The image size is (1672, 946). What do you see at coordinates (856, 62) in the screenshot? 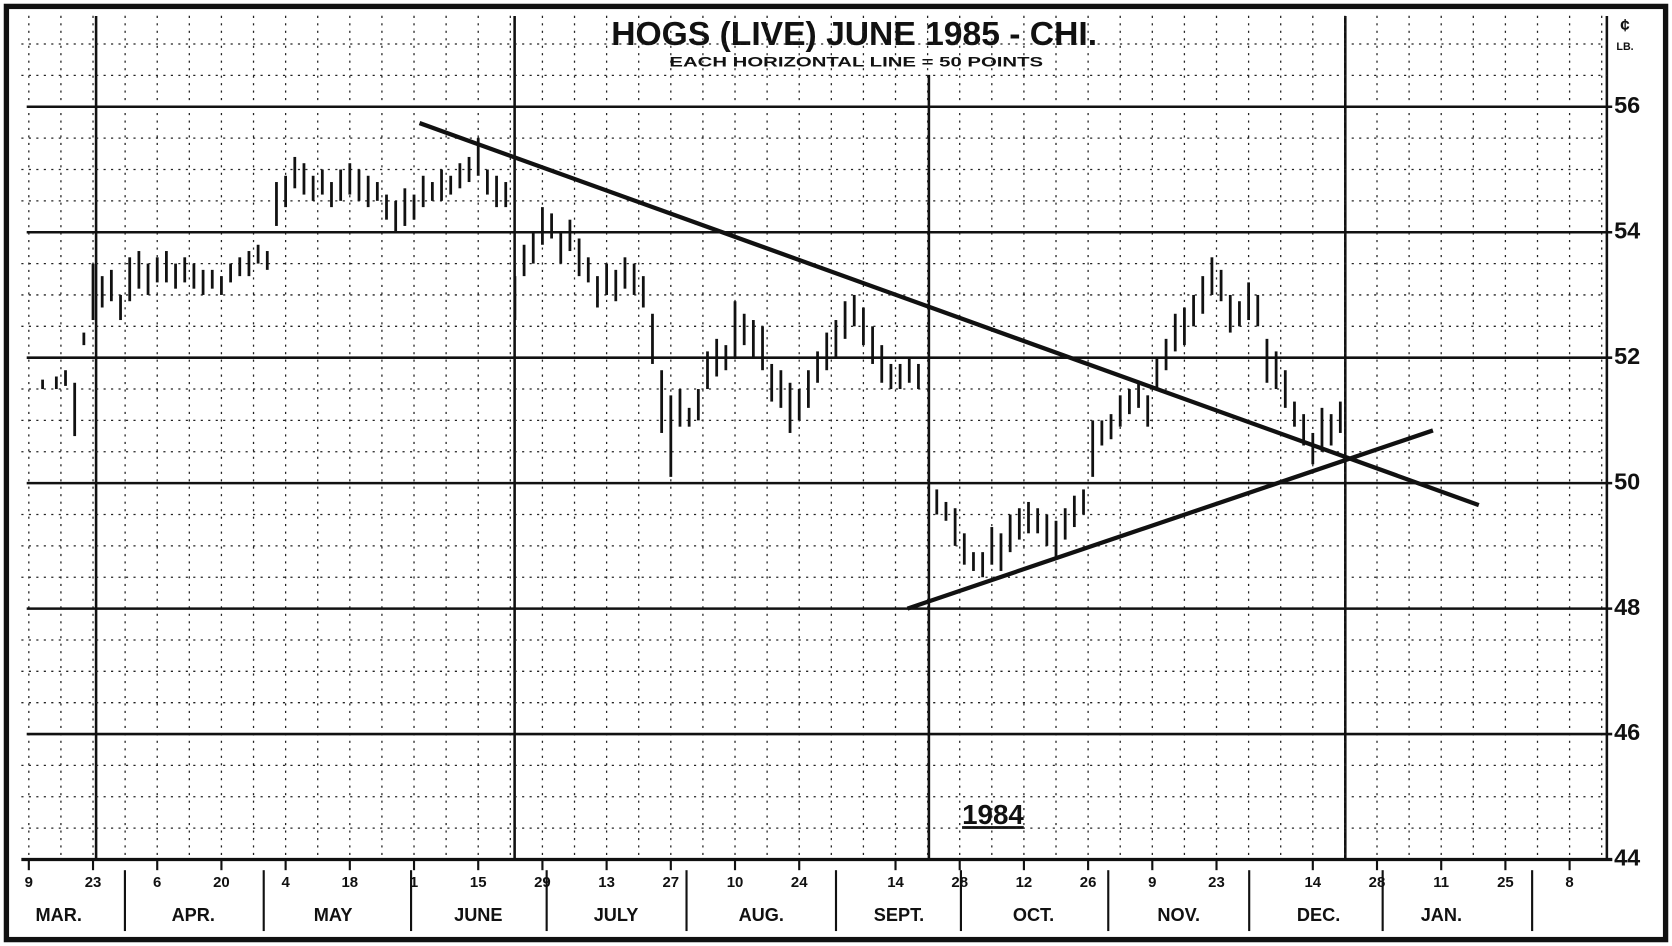
I see `chart-subtitle: EACH HORIZONTAL LINE = 50 POINTS` at bounding box center [856, 62].